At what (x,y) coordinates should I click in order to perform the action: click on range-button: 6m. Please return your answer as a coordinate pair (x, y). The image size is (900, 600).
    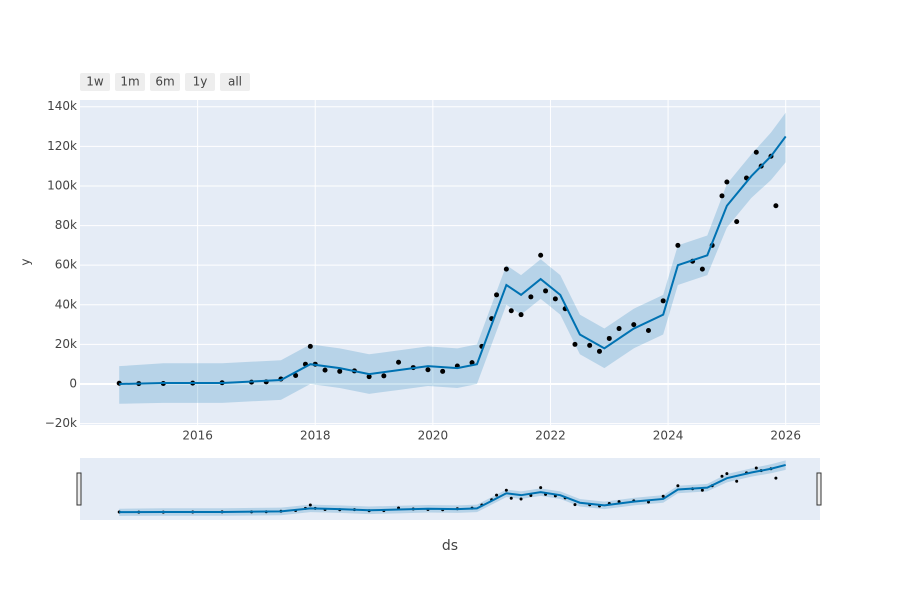
    Looking at the image, I should click on (165, 82).